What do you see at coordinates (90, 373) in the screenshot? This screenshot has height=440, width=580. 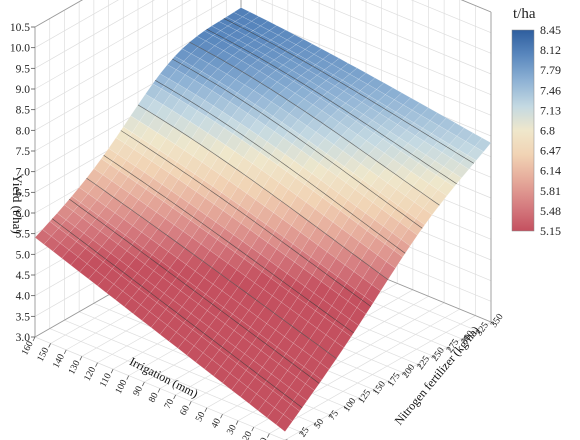 I see `x-tick-label: 120` at bounding box center [90, 373].